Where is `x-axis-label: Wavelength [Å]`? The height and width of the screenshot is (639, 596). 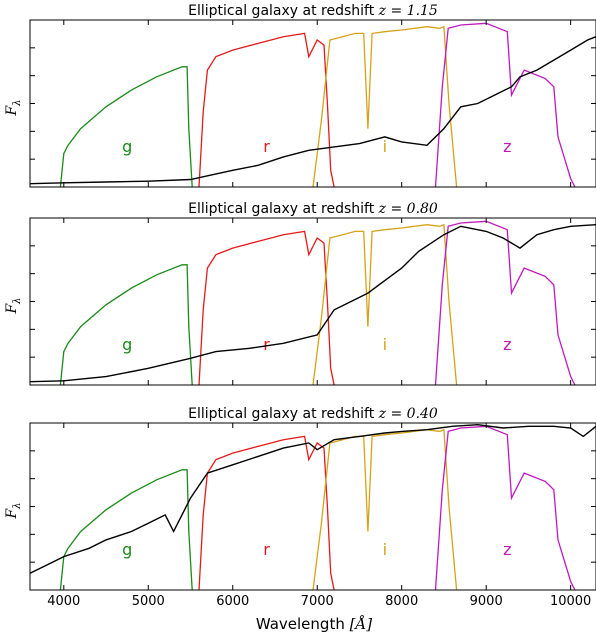 x-axis-label: Wavelength [Å] is located at coordinates (314, 624).